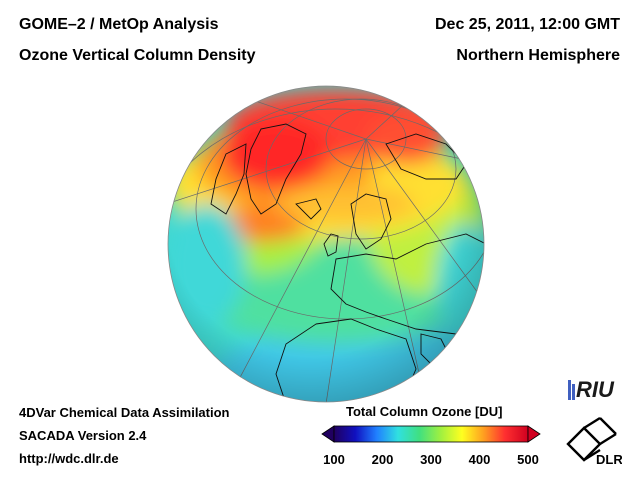 The image size is (640, 480). What do you see at coordinates (528, 459) in the screenshot?
I see `colorbar-tick: 500` at bounding box center [528, 459].